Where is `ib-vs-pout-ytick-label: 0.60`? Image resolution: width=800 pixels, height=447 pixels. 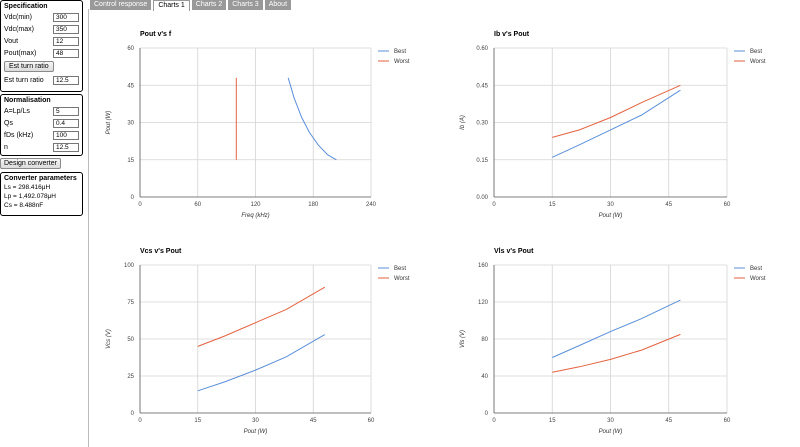
ib-vs-pout-ytick-label: 0.60 is located at coordinates (482, 49).